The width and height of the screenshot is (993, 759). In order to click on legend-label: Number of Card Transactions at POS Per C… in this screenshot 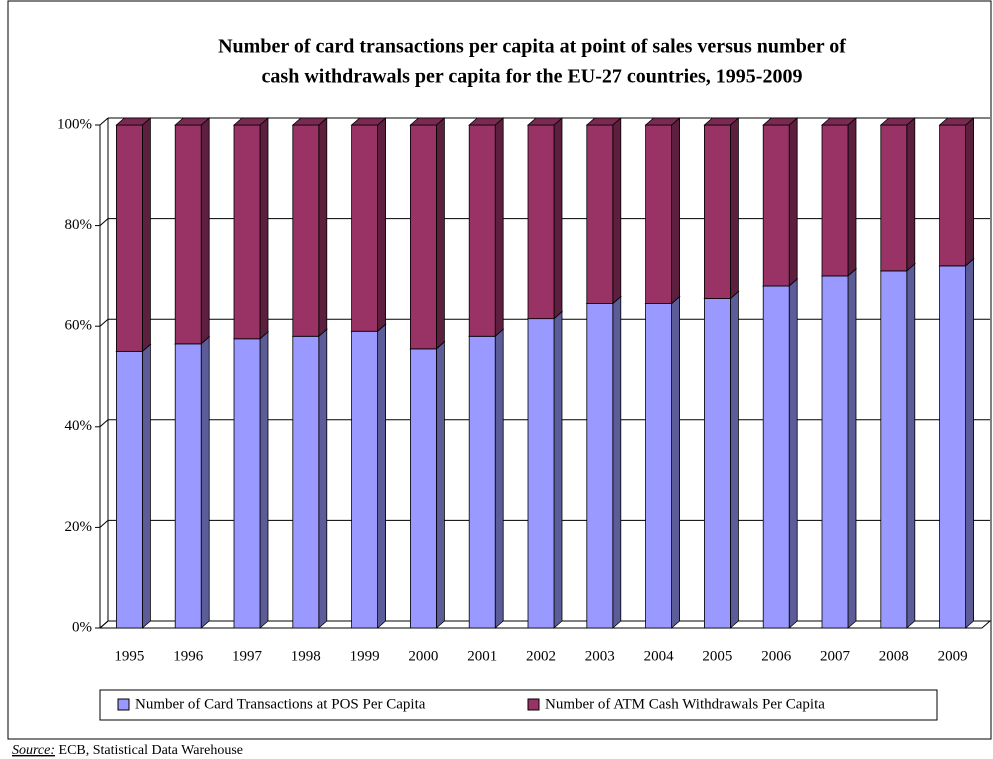, I will do `click(280, 704)`.